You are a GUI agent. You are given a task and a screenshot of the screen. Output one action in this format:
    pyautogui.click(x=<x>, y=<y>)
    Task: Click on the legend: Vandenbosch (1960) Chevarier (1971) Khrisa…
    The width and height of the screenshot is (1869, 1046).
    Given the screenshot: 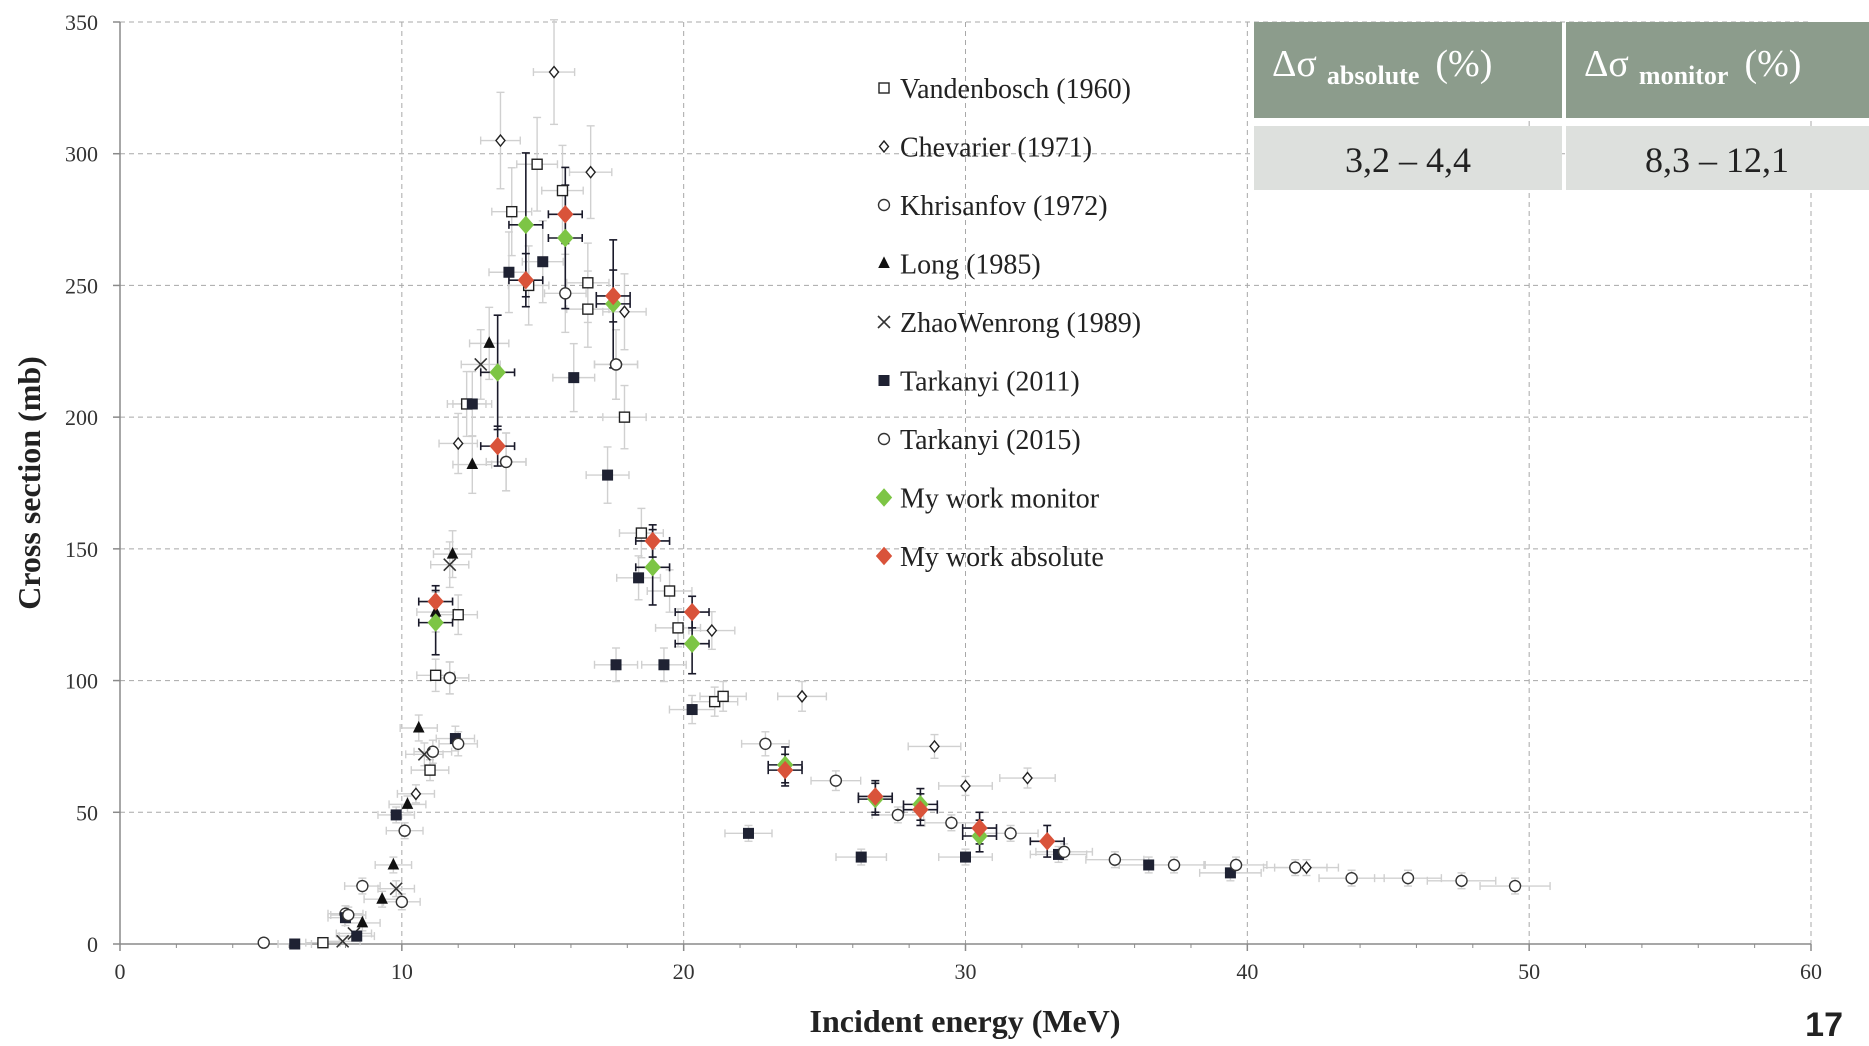 What is the action you would take?
    pyautogui.click(x=1008, y=323)
    